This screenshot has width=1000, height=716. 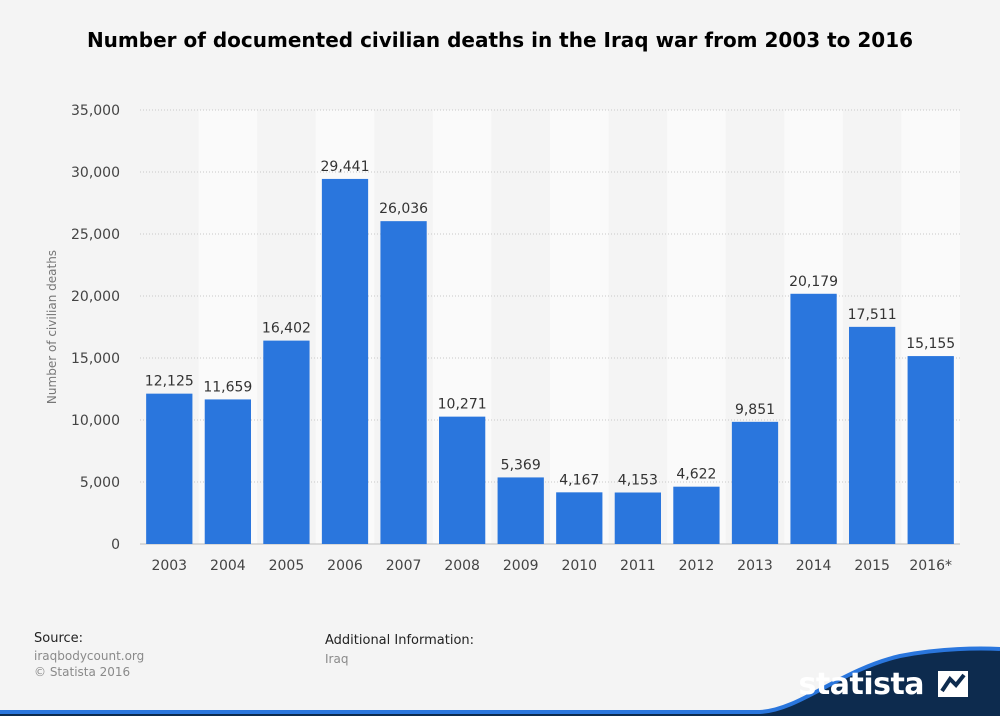 I want to click on bar-value-label: 10,271, so click(x=462, y=405).